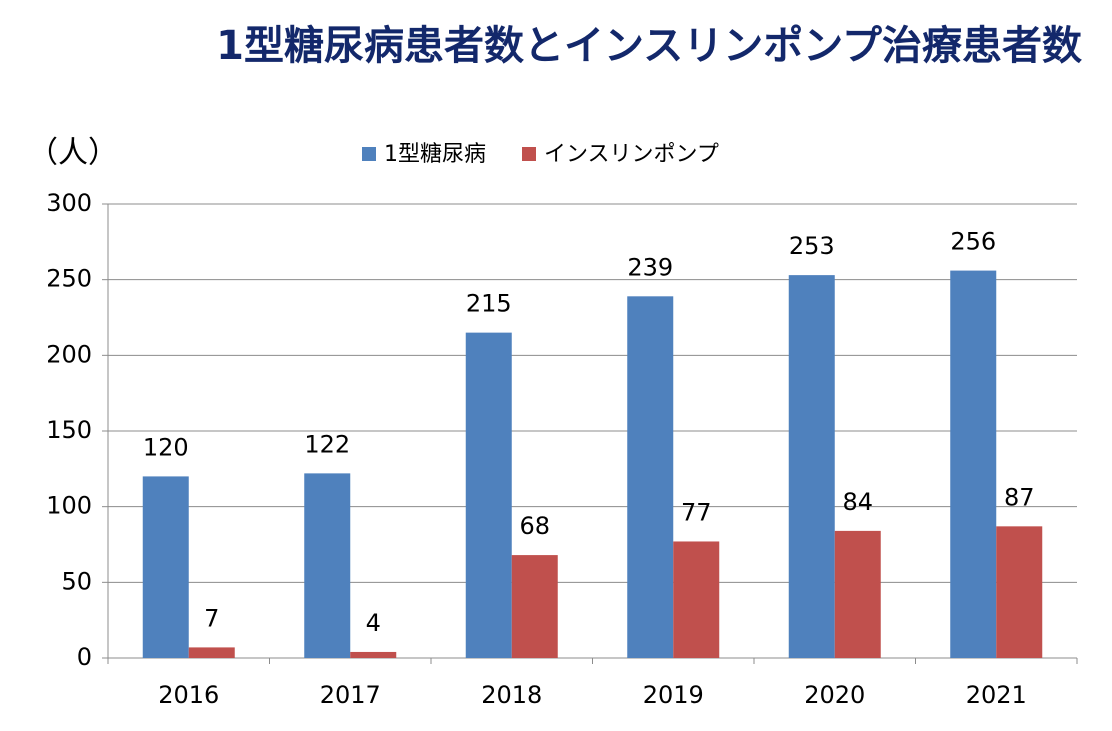 The height and width of the screenshot is (731, 1112). What do you see at coordinates (350, 695) in the screenshot?
I see `x-tick-label: 2017` at bounding box center [350, 695].